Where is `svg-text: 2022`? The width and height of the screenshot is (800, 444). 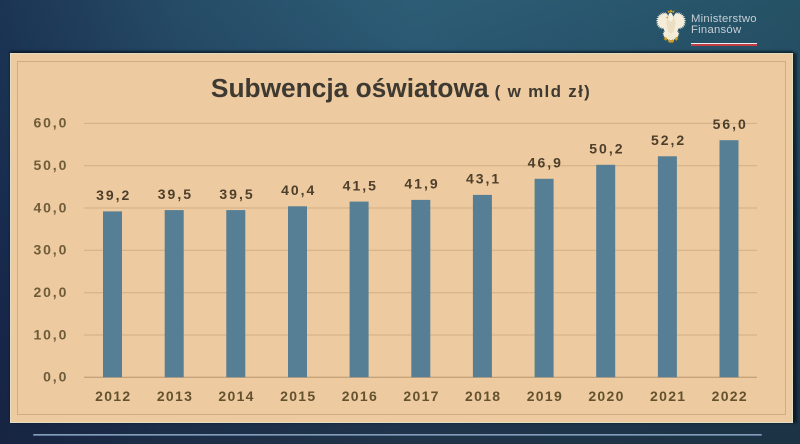 svg-text: 2022 is located at coordinates (730, 396).